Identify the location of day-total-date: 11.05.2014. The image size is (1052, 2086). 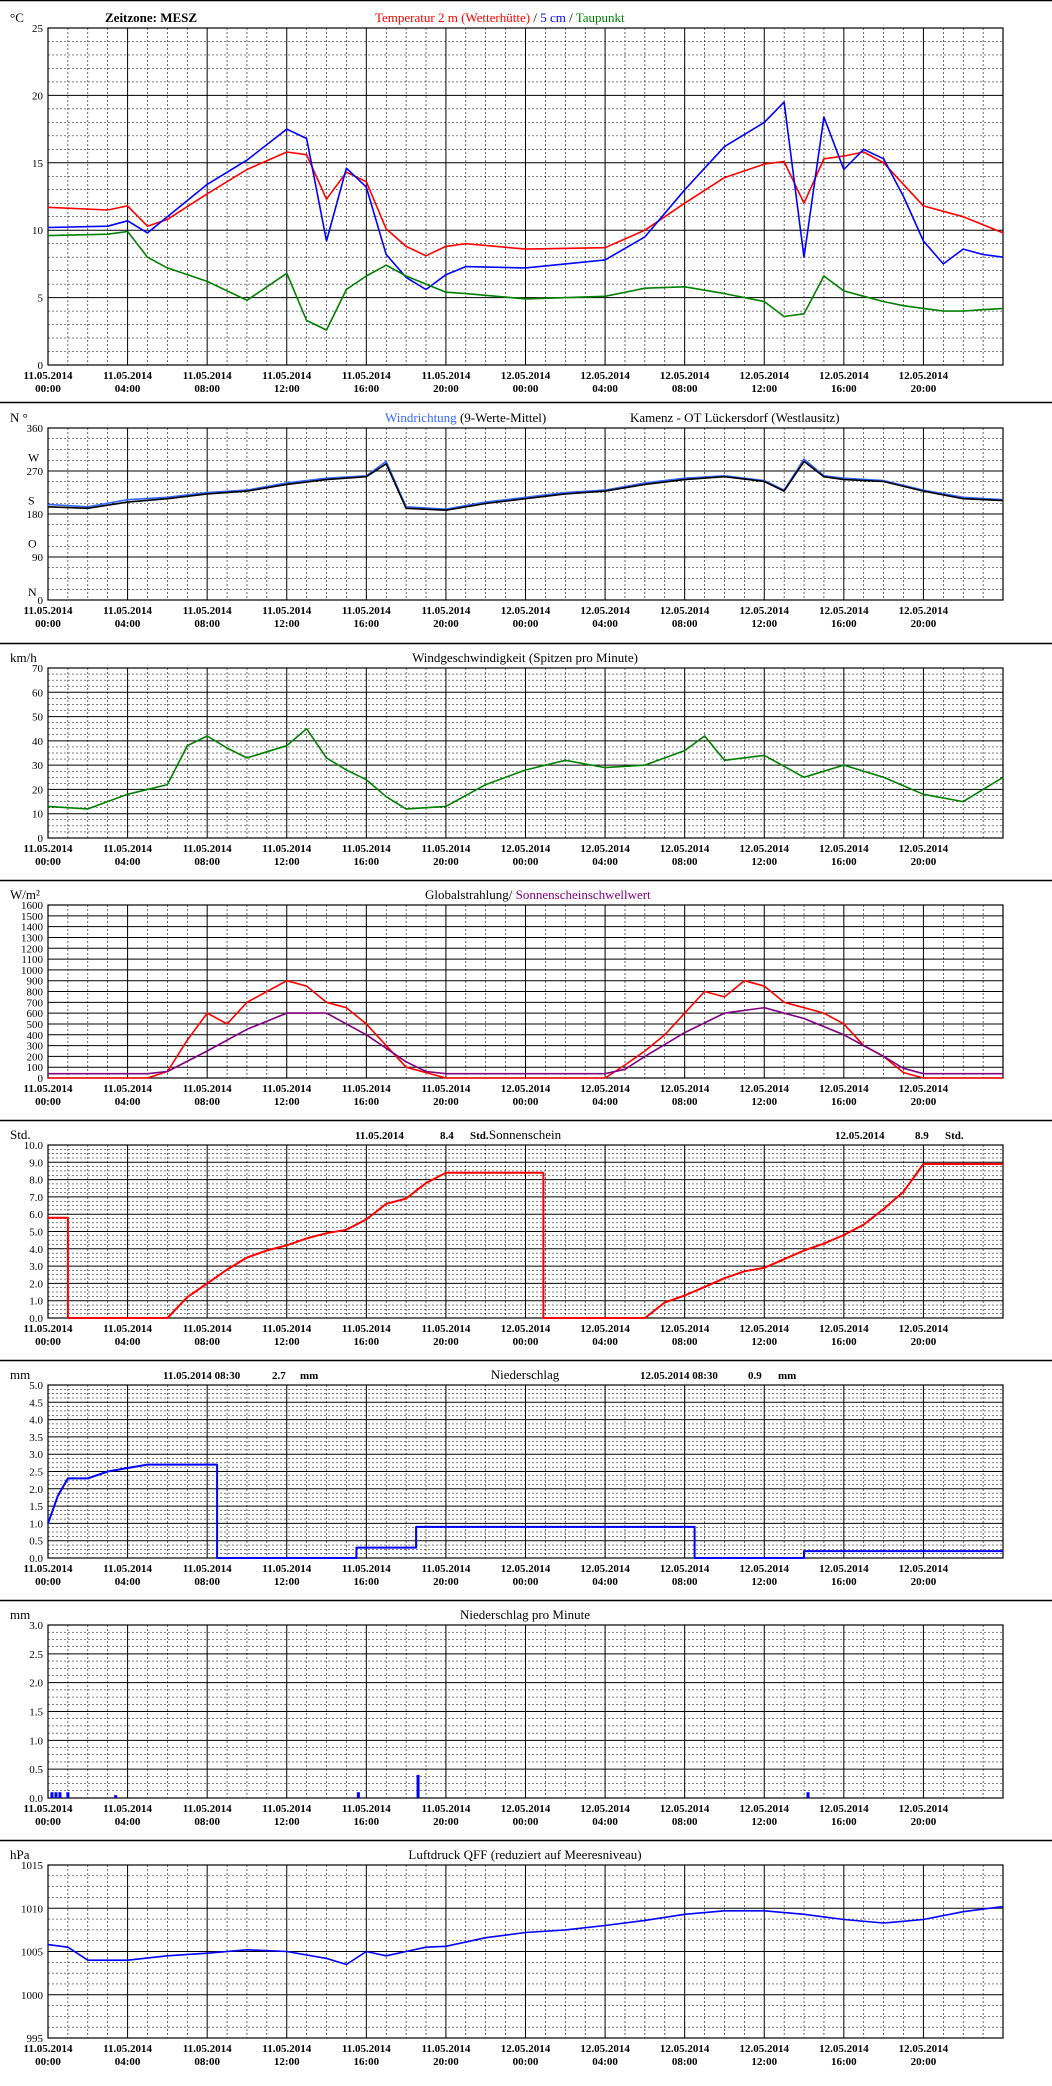
(379, 1136).